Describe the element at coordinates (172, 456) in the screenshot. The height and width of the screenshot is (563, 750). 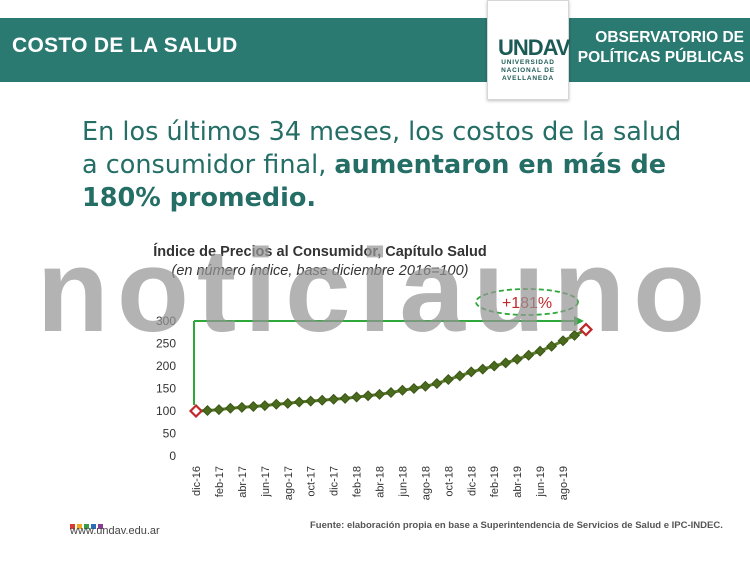
I see `y-tick-label: 0` at that location.